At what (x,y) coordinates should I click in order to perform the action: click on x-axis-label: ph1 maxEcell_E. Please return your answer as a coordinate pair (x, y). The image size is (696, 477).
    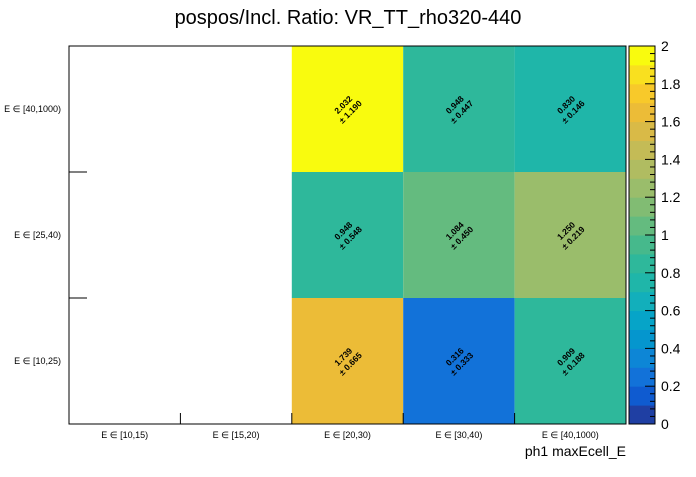
    Looking at the image, I should click on (575, 451).